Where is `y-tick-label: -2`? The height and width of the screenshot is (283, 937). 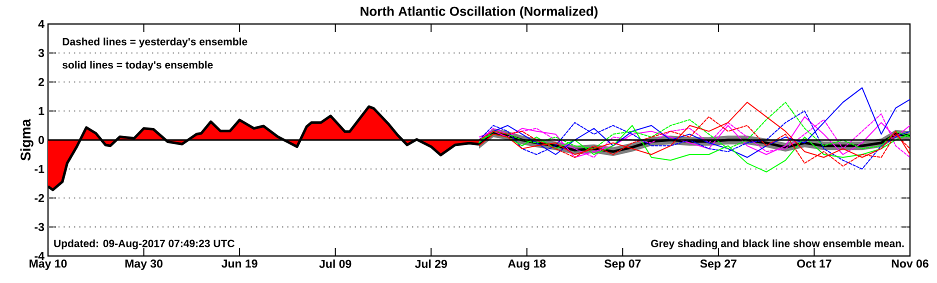 y-tick-label: -2 is located at coordinates (39, 198).